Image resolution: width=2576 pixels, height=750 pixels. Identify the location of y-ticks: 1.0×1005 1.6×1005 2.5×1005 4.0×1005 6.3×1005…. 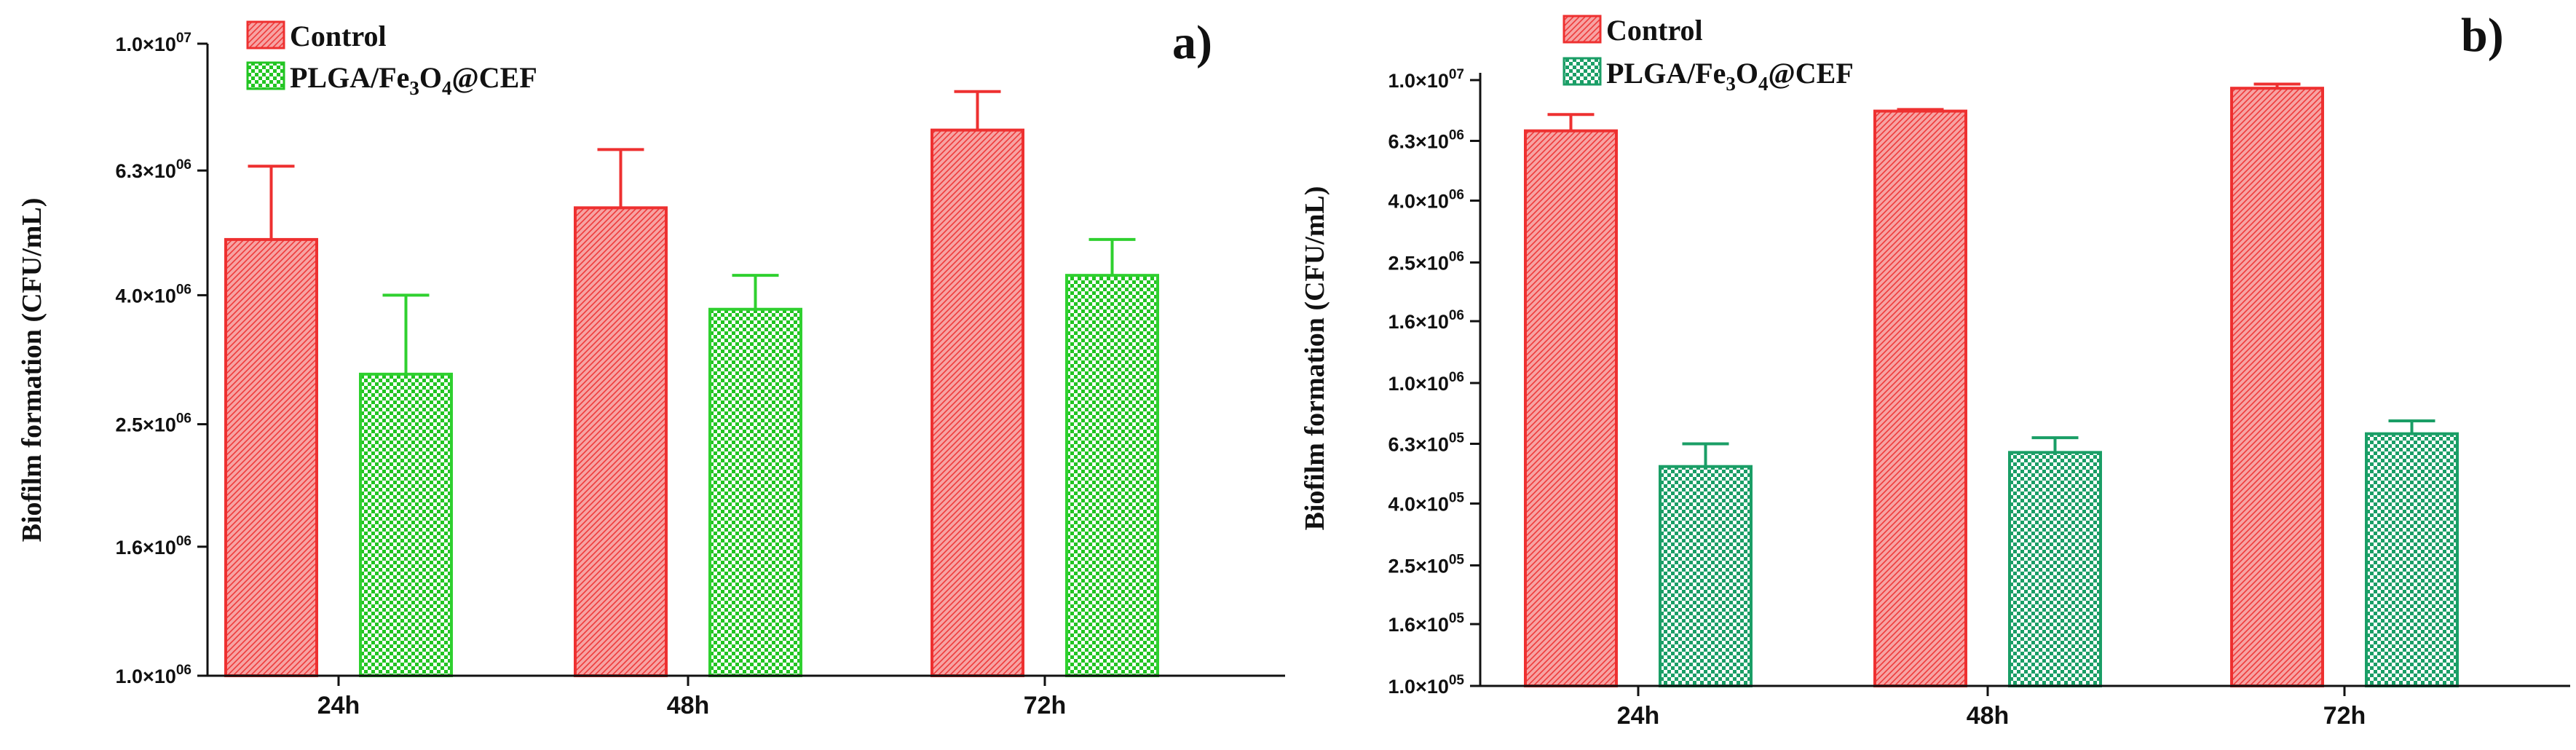
(1434, 382).